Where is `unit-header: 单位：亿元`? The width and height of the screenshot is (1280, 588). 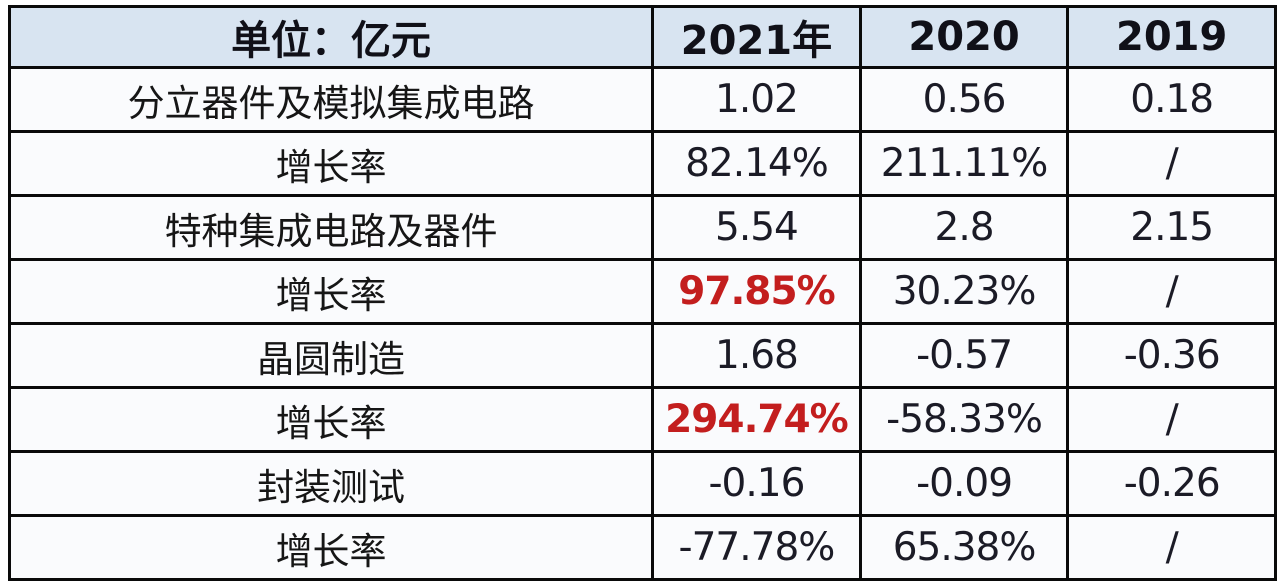 unit-header: 单位：亿元 is located at coordinates (331, 37).